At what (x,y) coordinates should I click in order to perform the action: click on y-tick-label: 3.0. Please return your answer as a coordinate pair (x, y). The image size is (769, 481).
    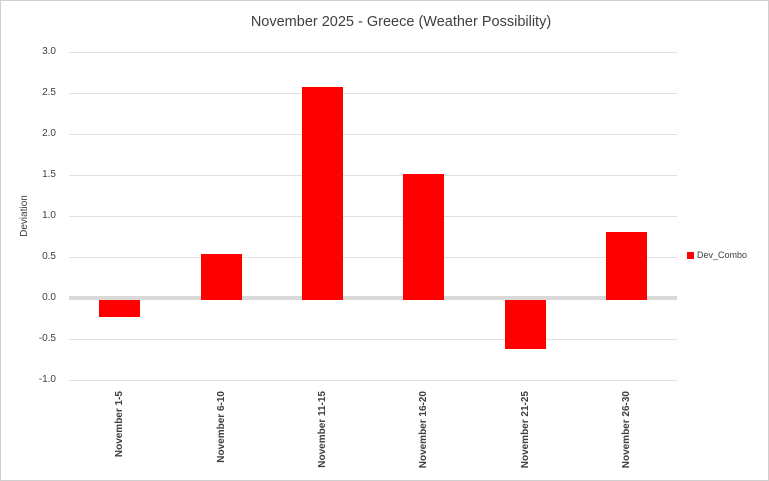
    Looking at the image, I should click on (49, 51).